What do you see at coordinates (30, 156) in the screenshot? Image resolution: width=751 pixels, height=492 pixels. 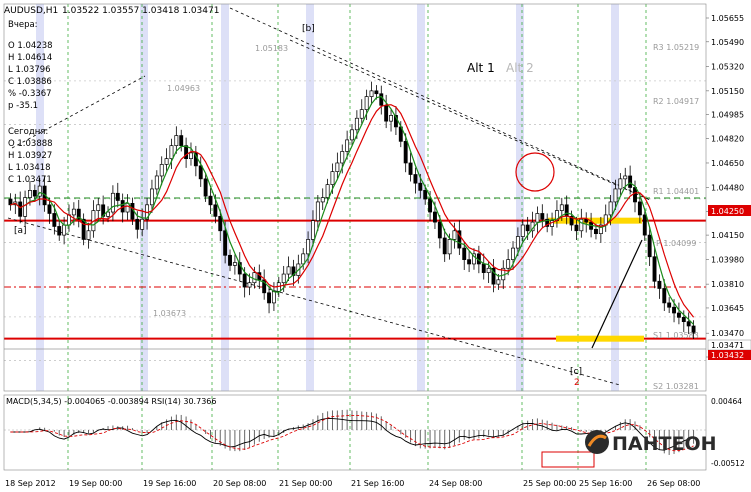 I see `today-high: H 1.03927` at bounding box center [30, 156].